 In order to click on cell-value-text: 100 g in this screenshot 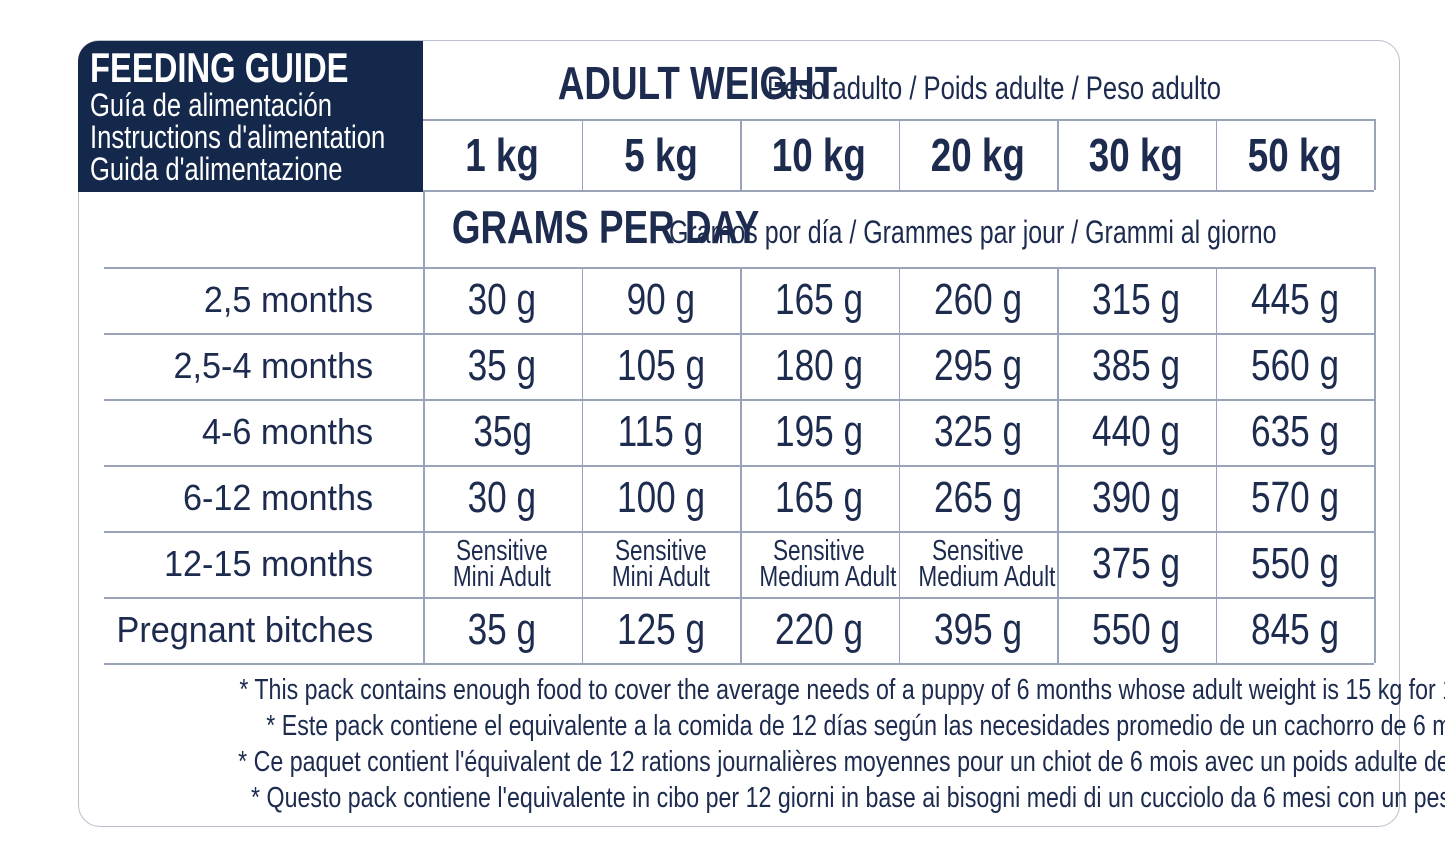, I will do `click(660, 497)`.